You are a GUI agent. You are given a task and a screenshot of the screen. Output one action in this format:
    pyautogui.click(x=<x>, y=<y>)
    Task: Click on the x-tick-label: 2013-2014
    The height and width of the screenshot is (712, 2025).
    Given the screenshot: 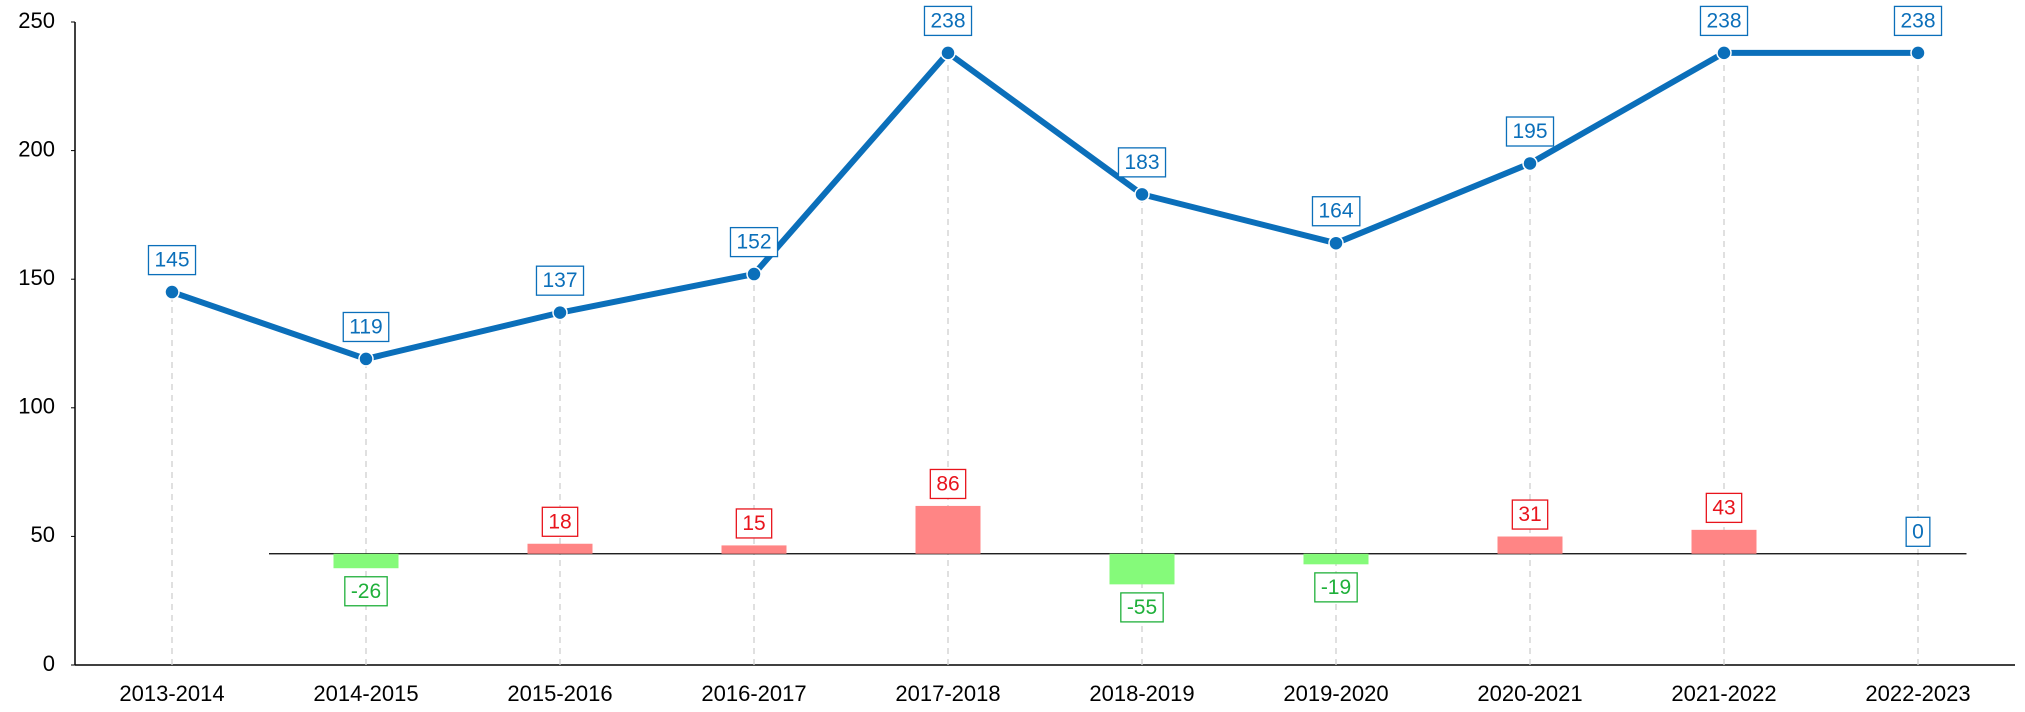 What is the action you would take?
    pyautogui.click(x=171, y=693)
    